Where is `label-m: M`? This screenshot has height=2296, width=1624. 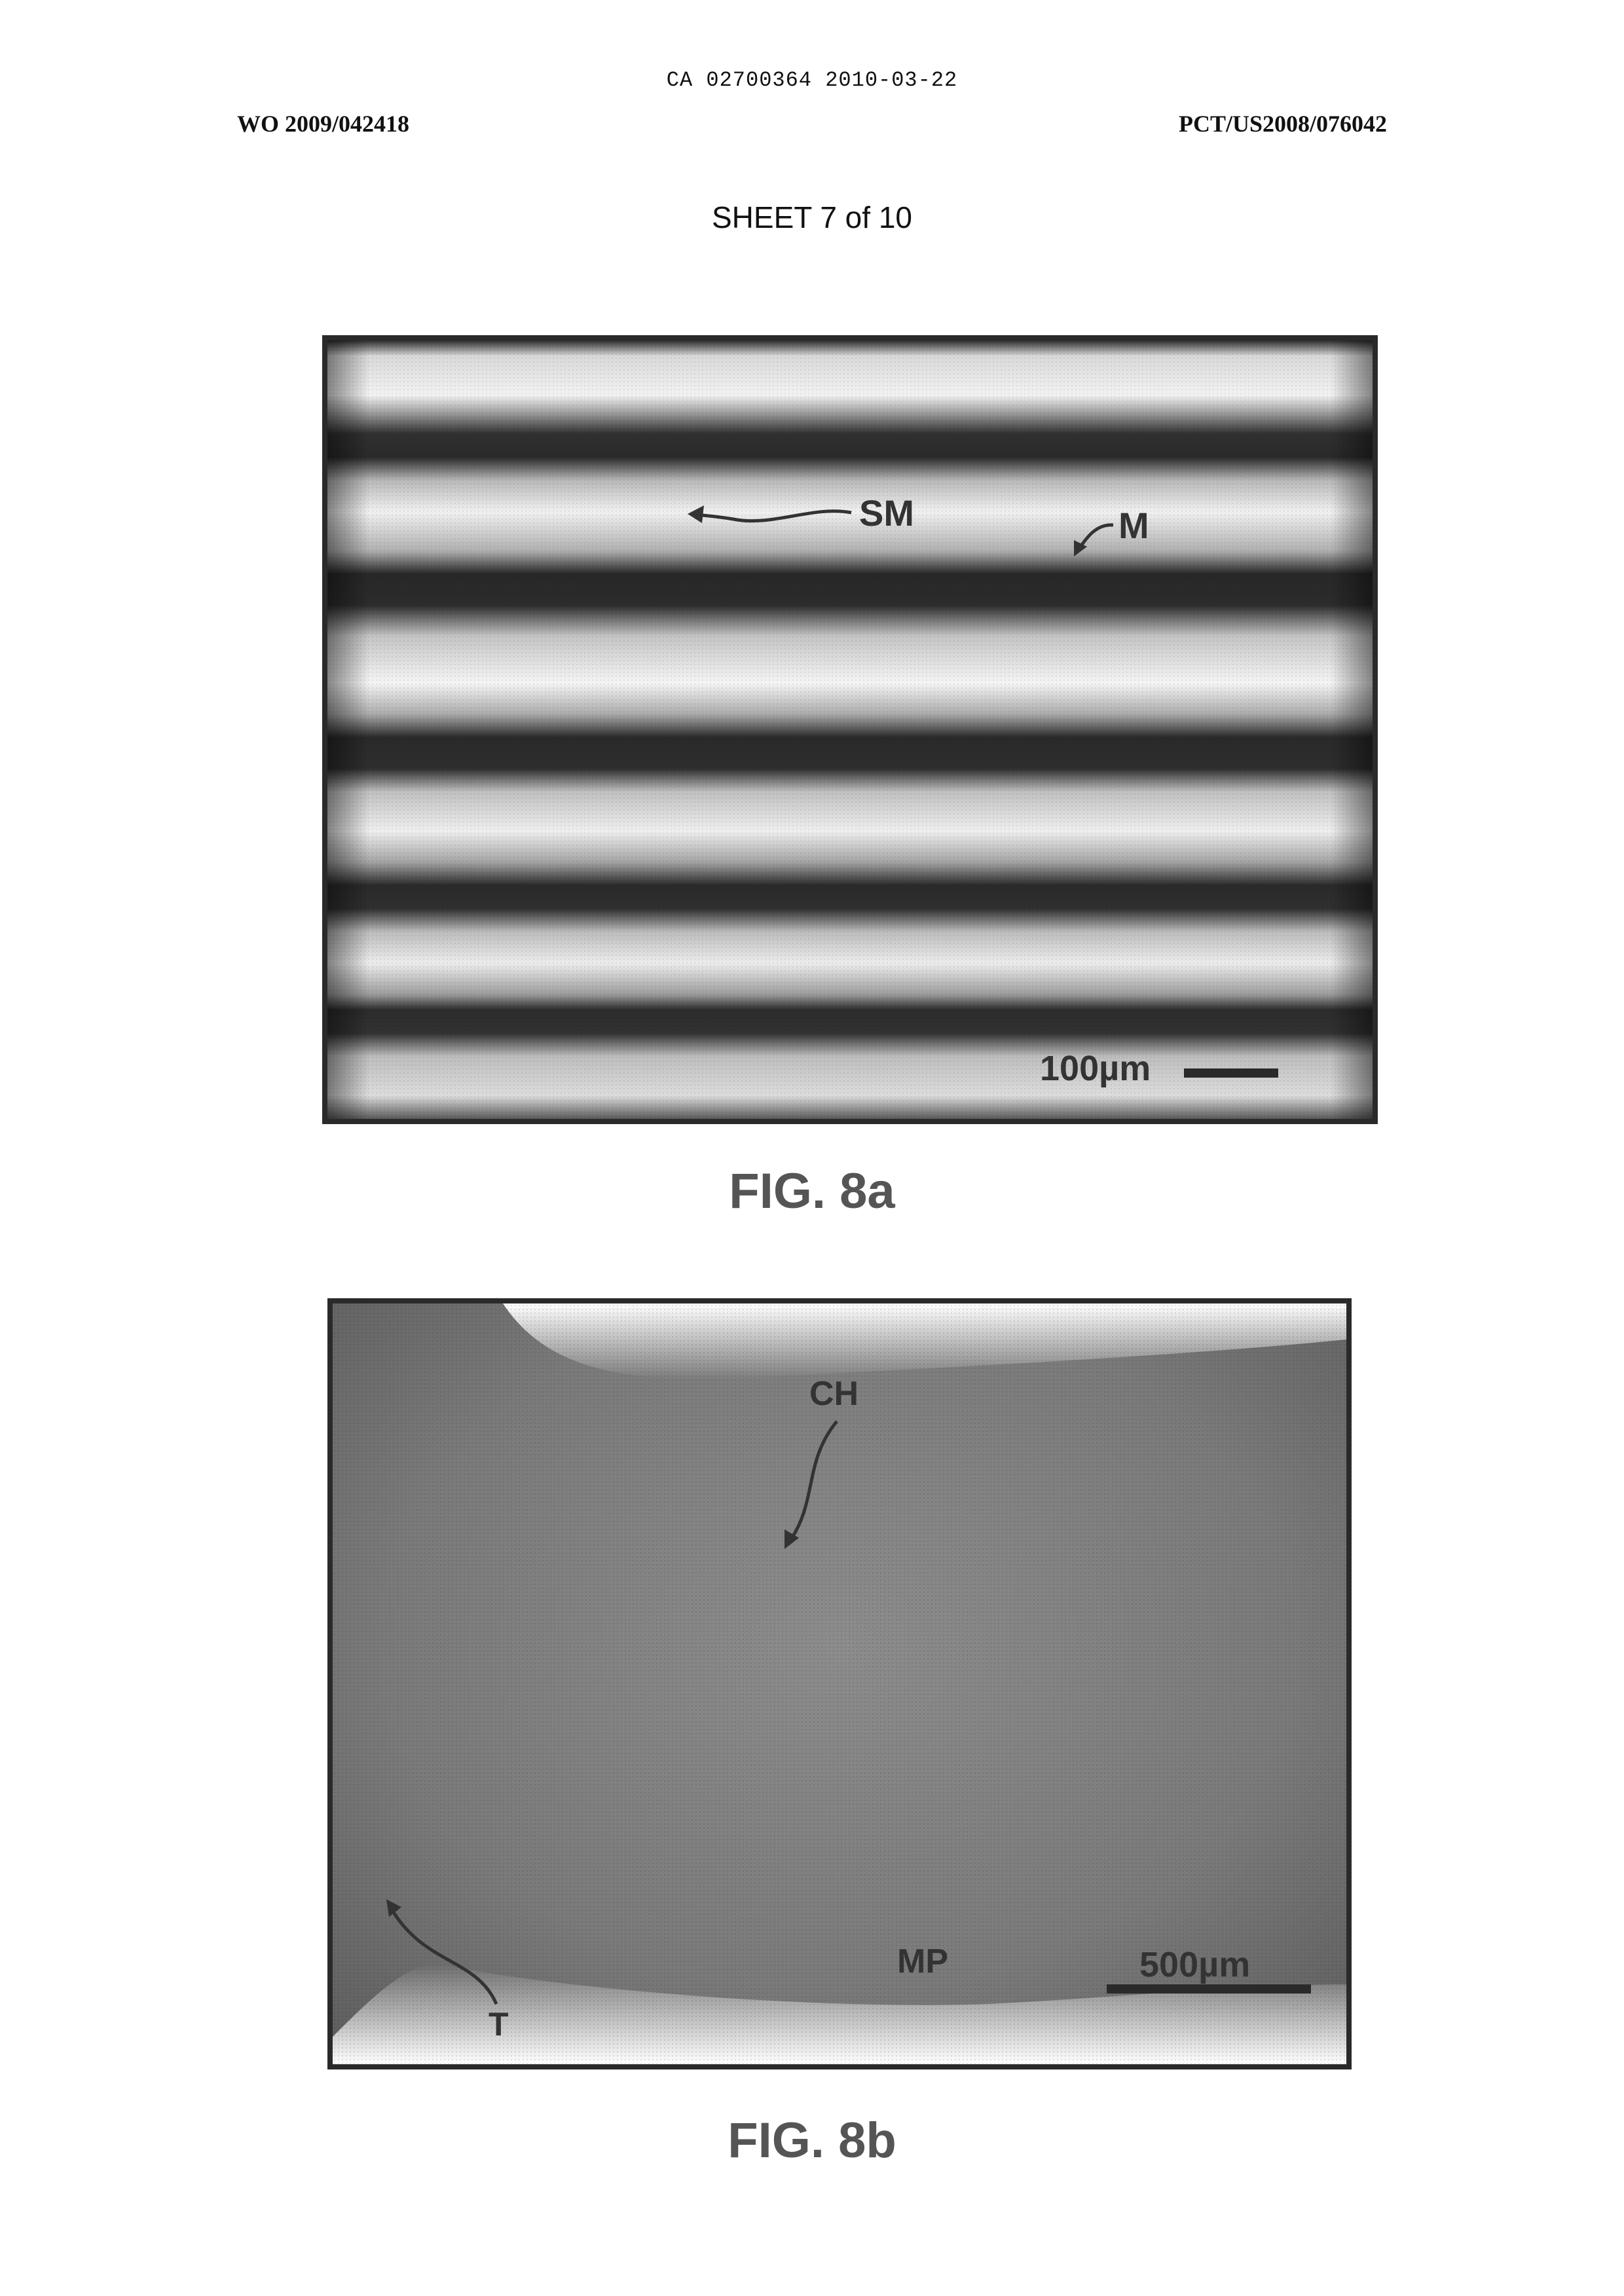
label-m: M is located at coordinates (1133, 525).